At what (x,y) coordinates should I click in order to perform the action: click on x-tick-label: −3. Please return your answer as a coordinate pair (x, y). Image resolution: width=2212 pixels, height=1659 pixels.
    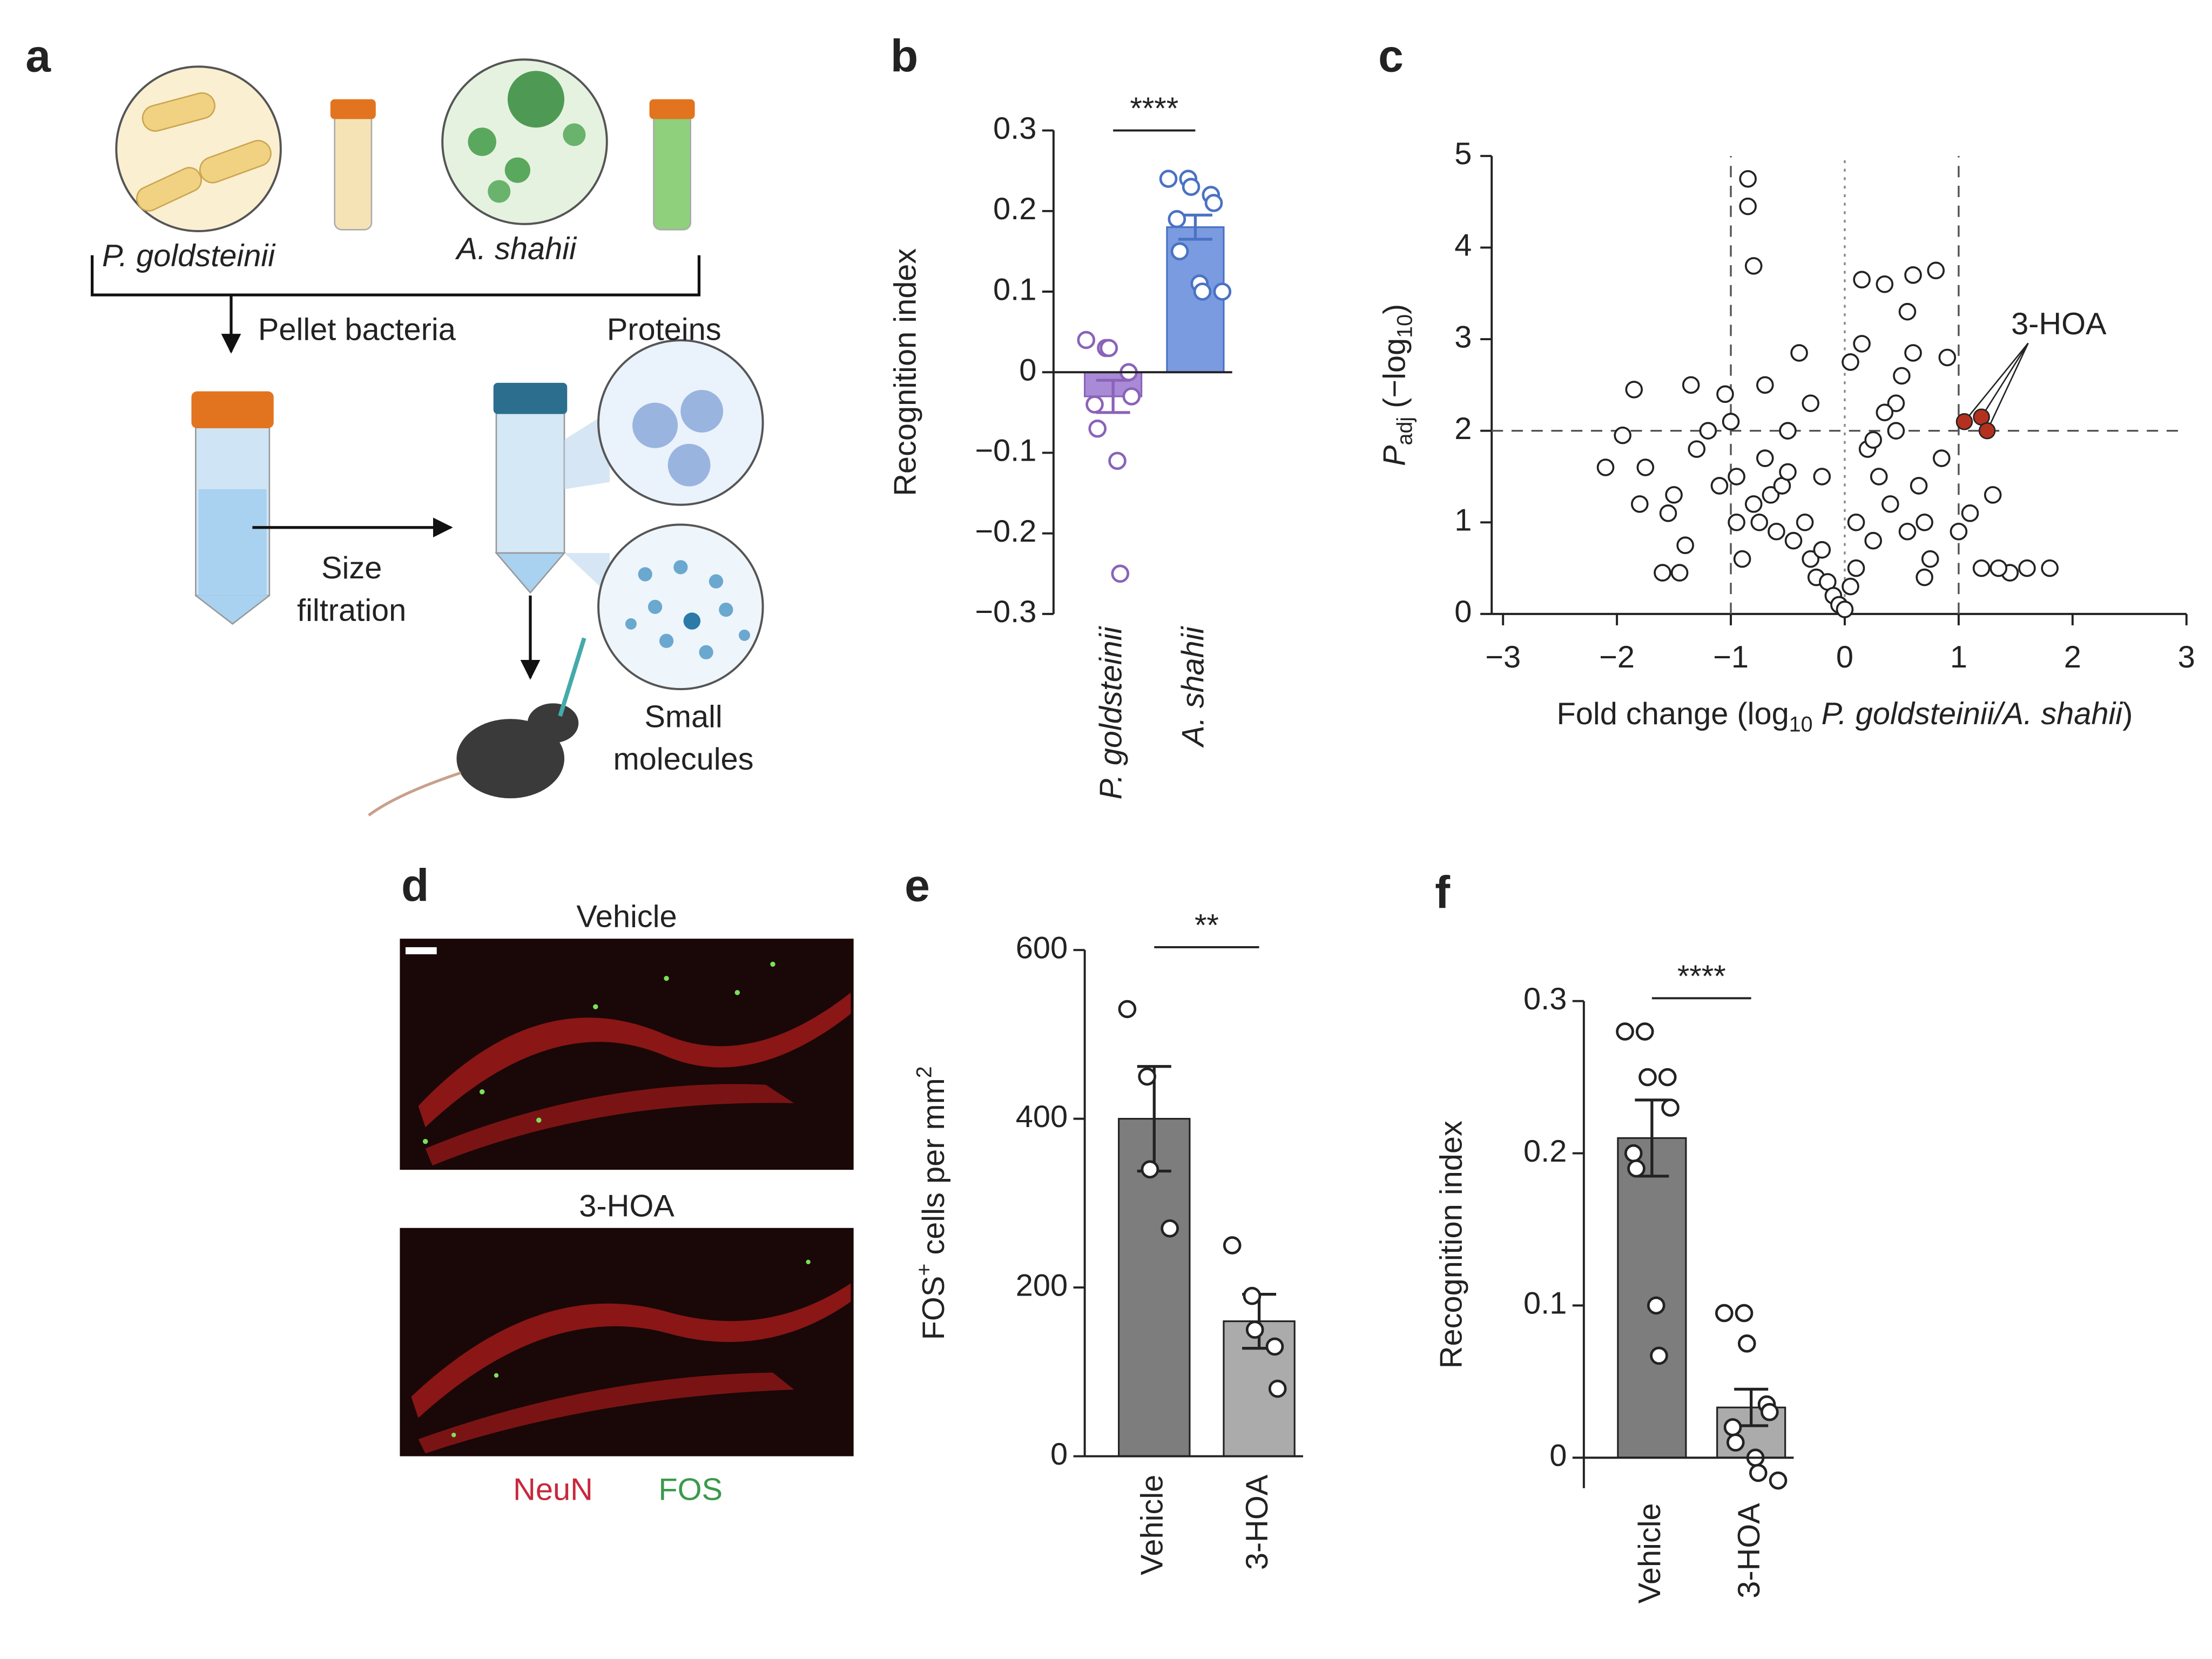
    Looking at the image, I should click on (1503, 657).